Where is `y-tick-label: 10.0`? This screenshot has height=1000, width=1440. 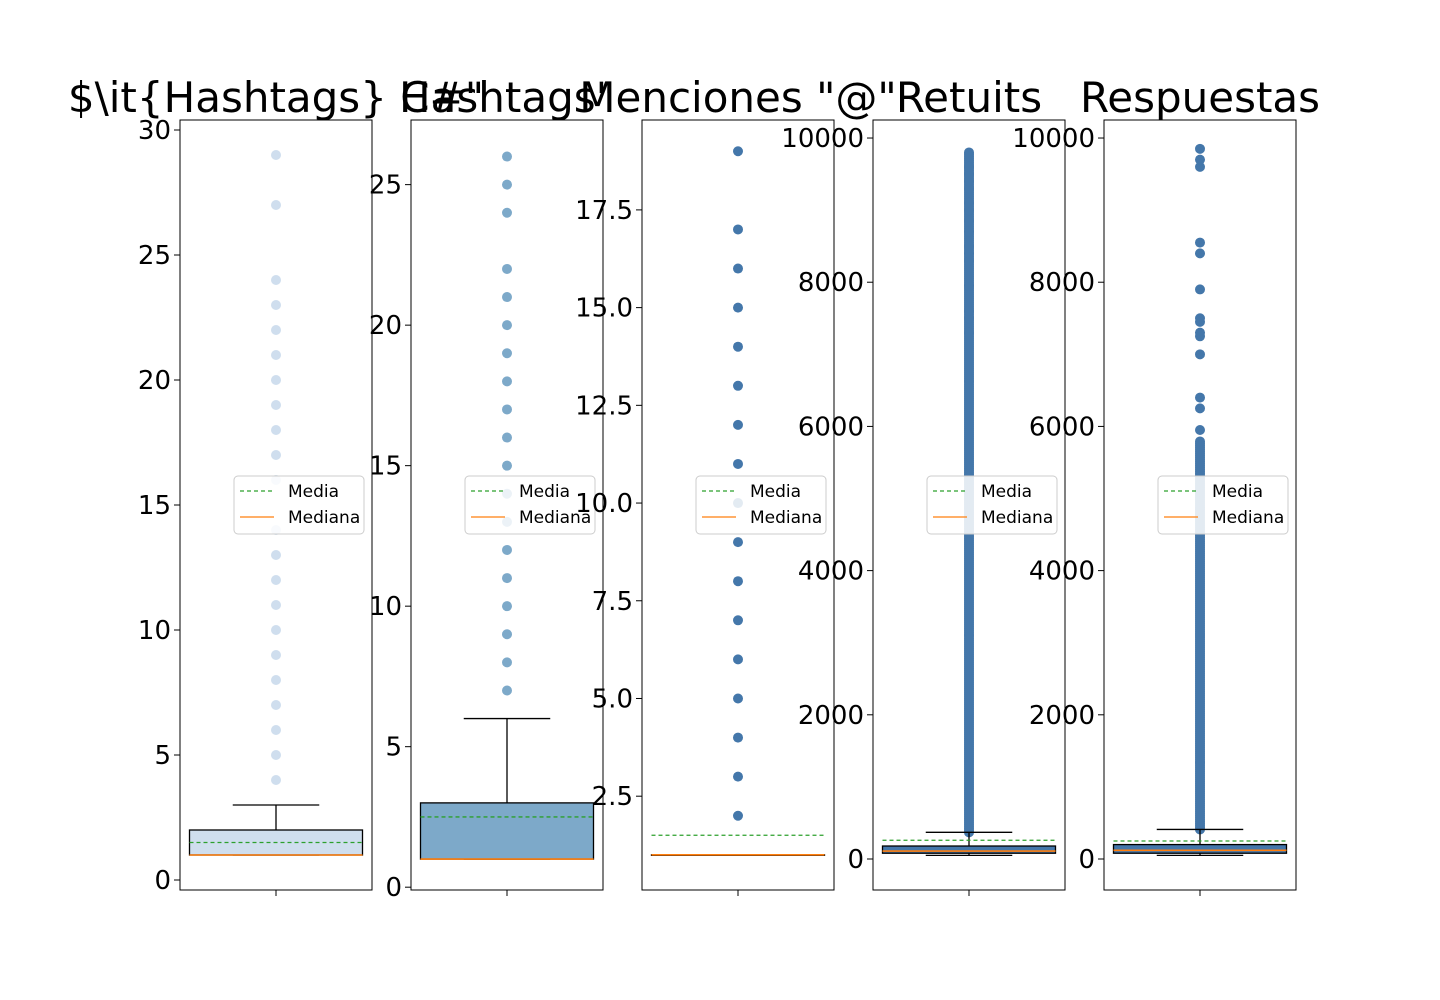 y-tick-label: 10.0 is located at coordinates (604, 504).